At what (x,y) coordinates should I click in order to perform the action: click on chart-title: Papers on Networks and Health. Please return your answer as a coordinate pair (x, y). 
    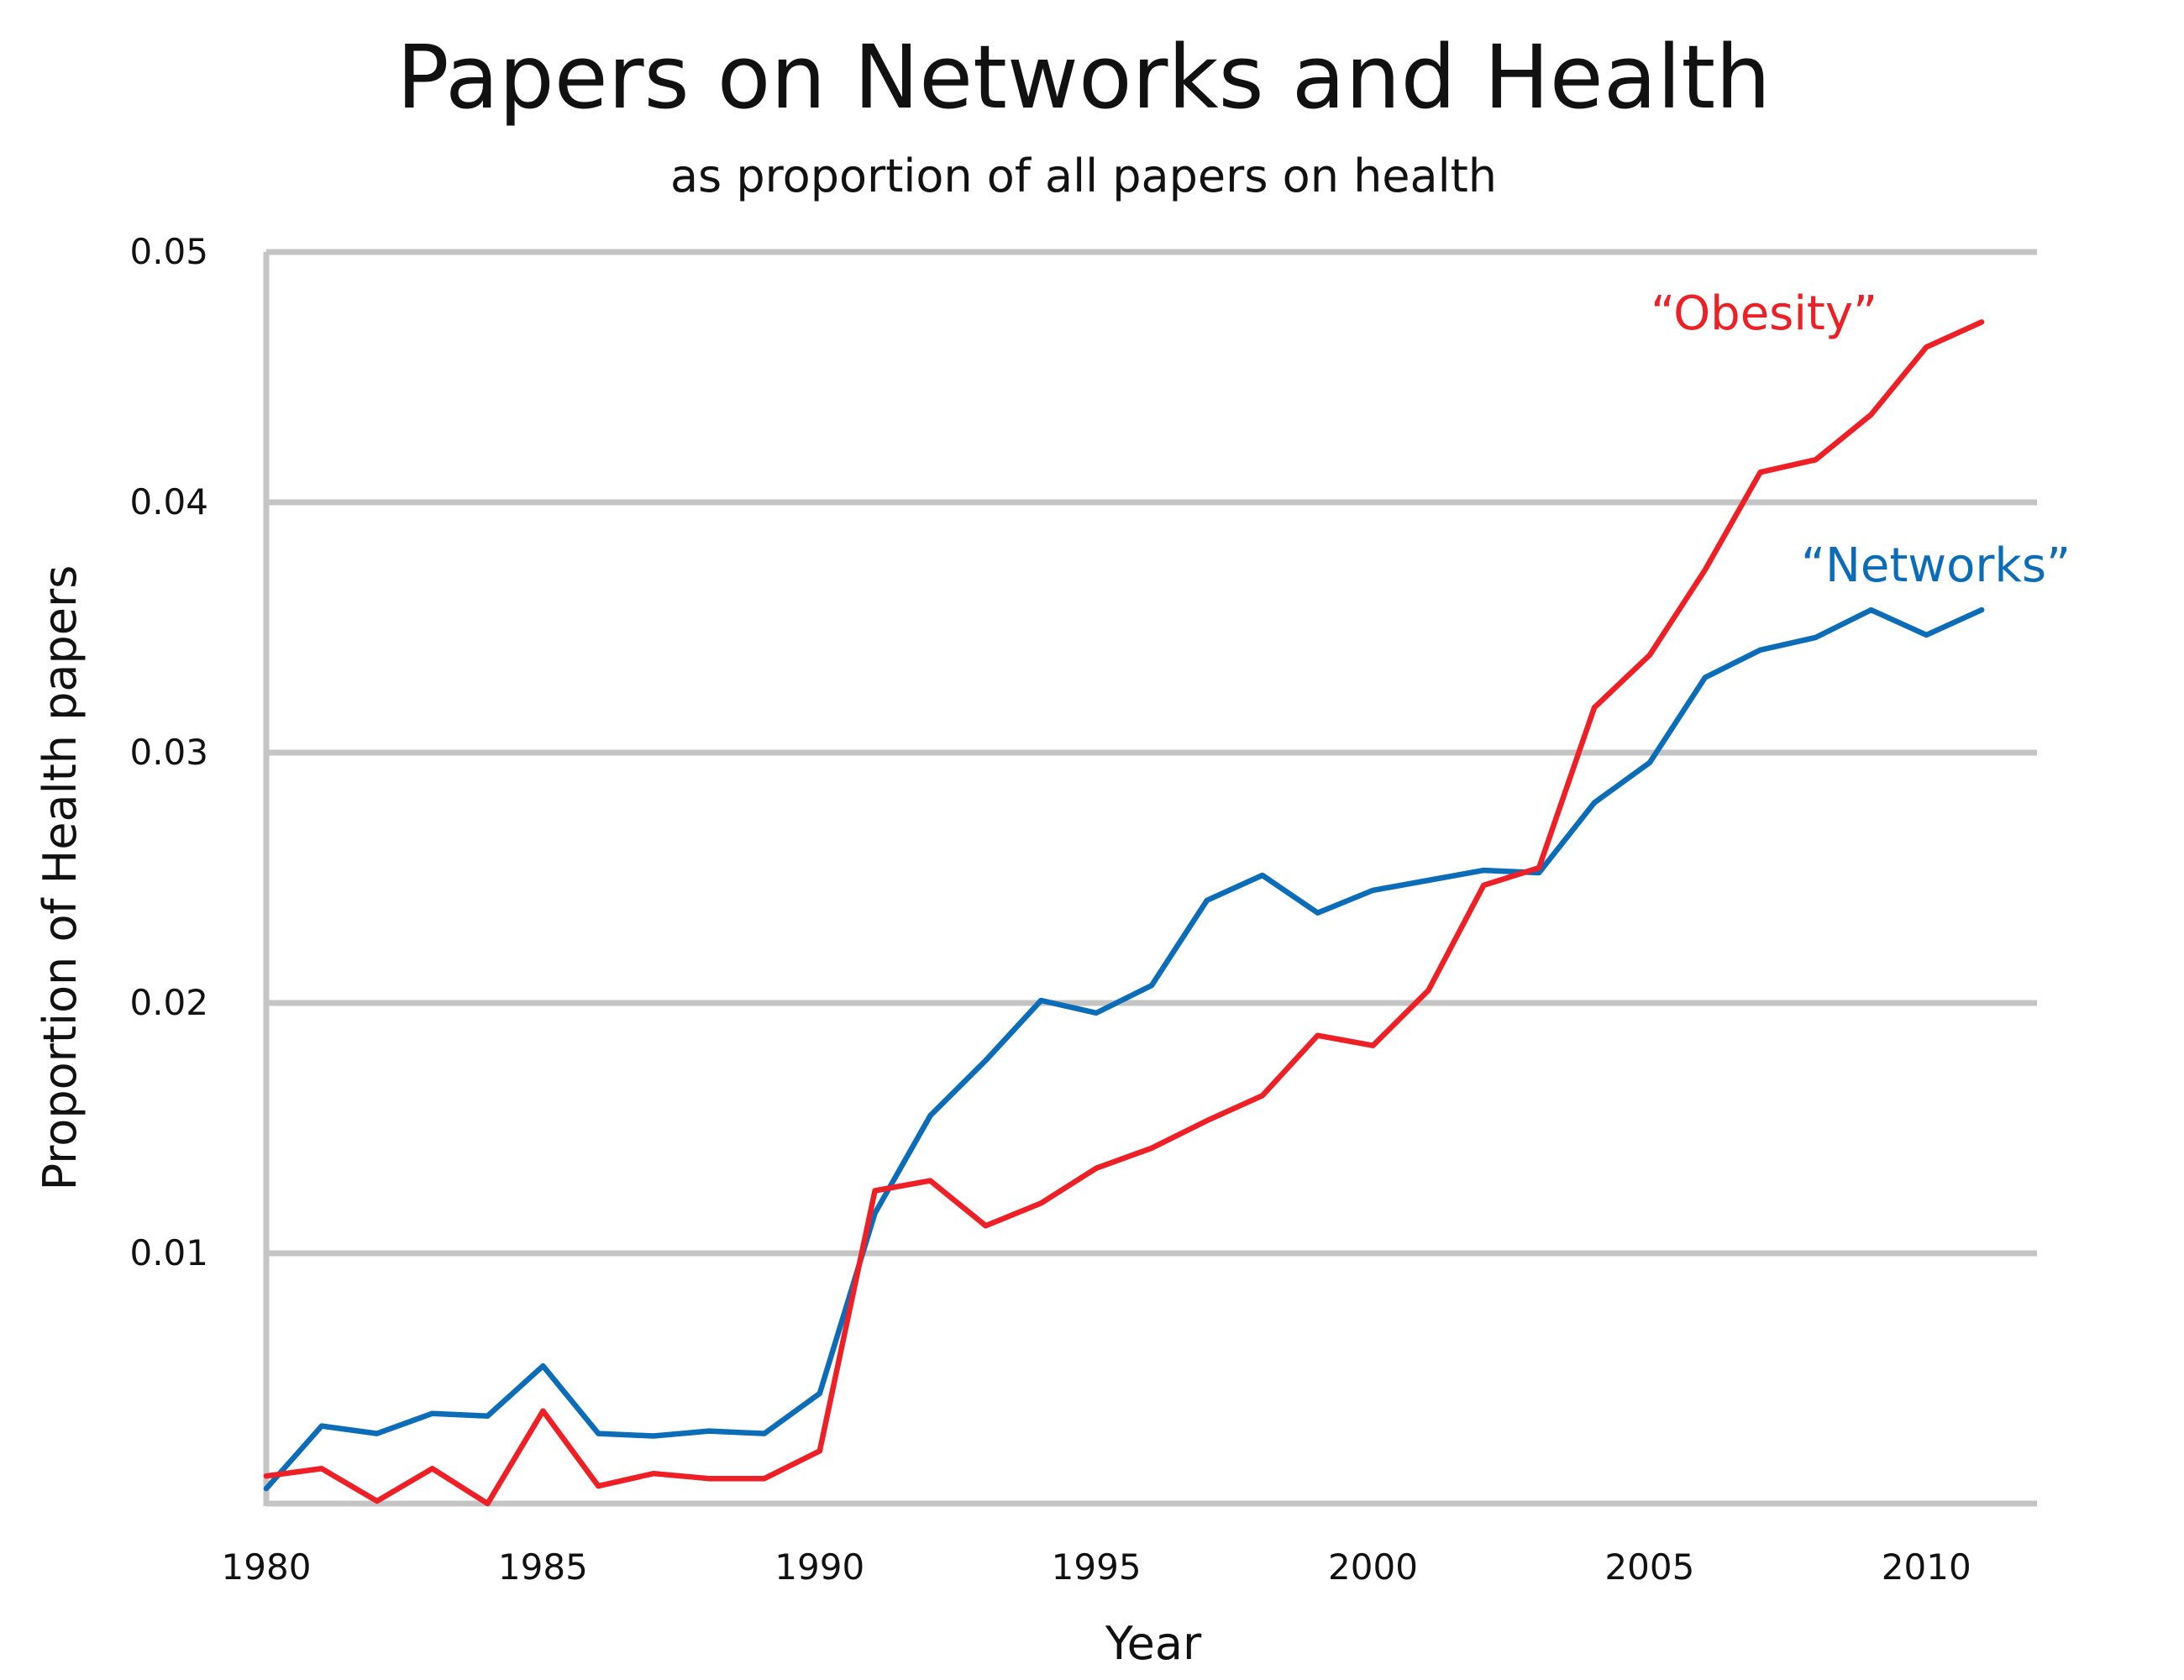
    Looking at the image, I should click on (1083, 77).